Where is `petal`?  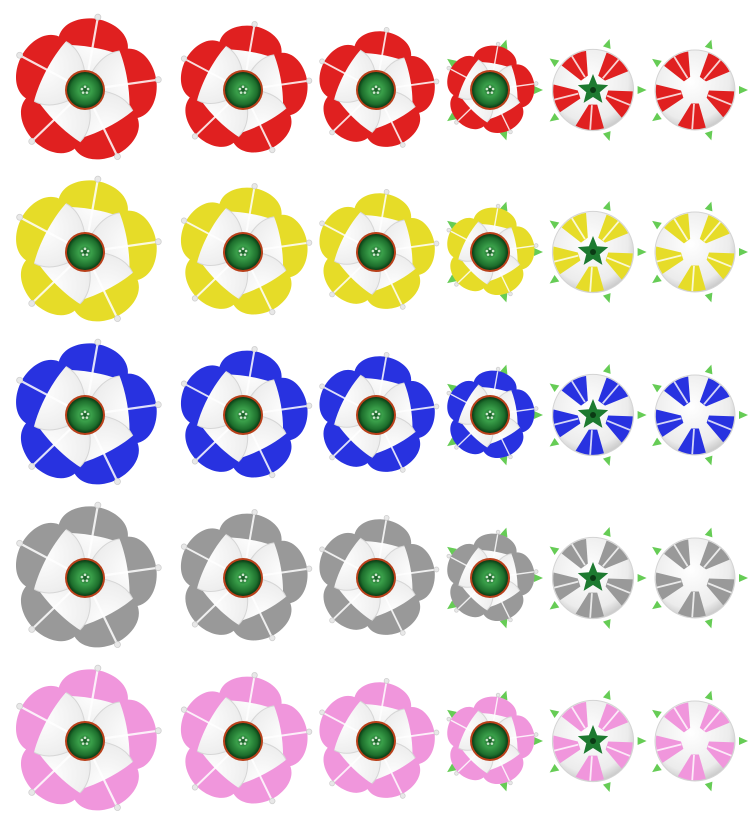
petal is located at coordinates (407, 85).